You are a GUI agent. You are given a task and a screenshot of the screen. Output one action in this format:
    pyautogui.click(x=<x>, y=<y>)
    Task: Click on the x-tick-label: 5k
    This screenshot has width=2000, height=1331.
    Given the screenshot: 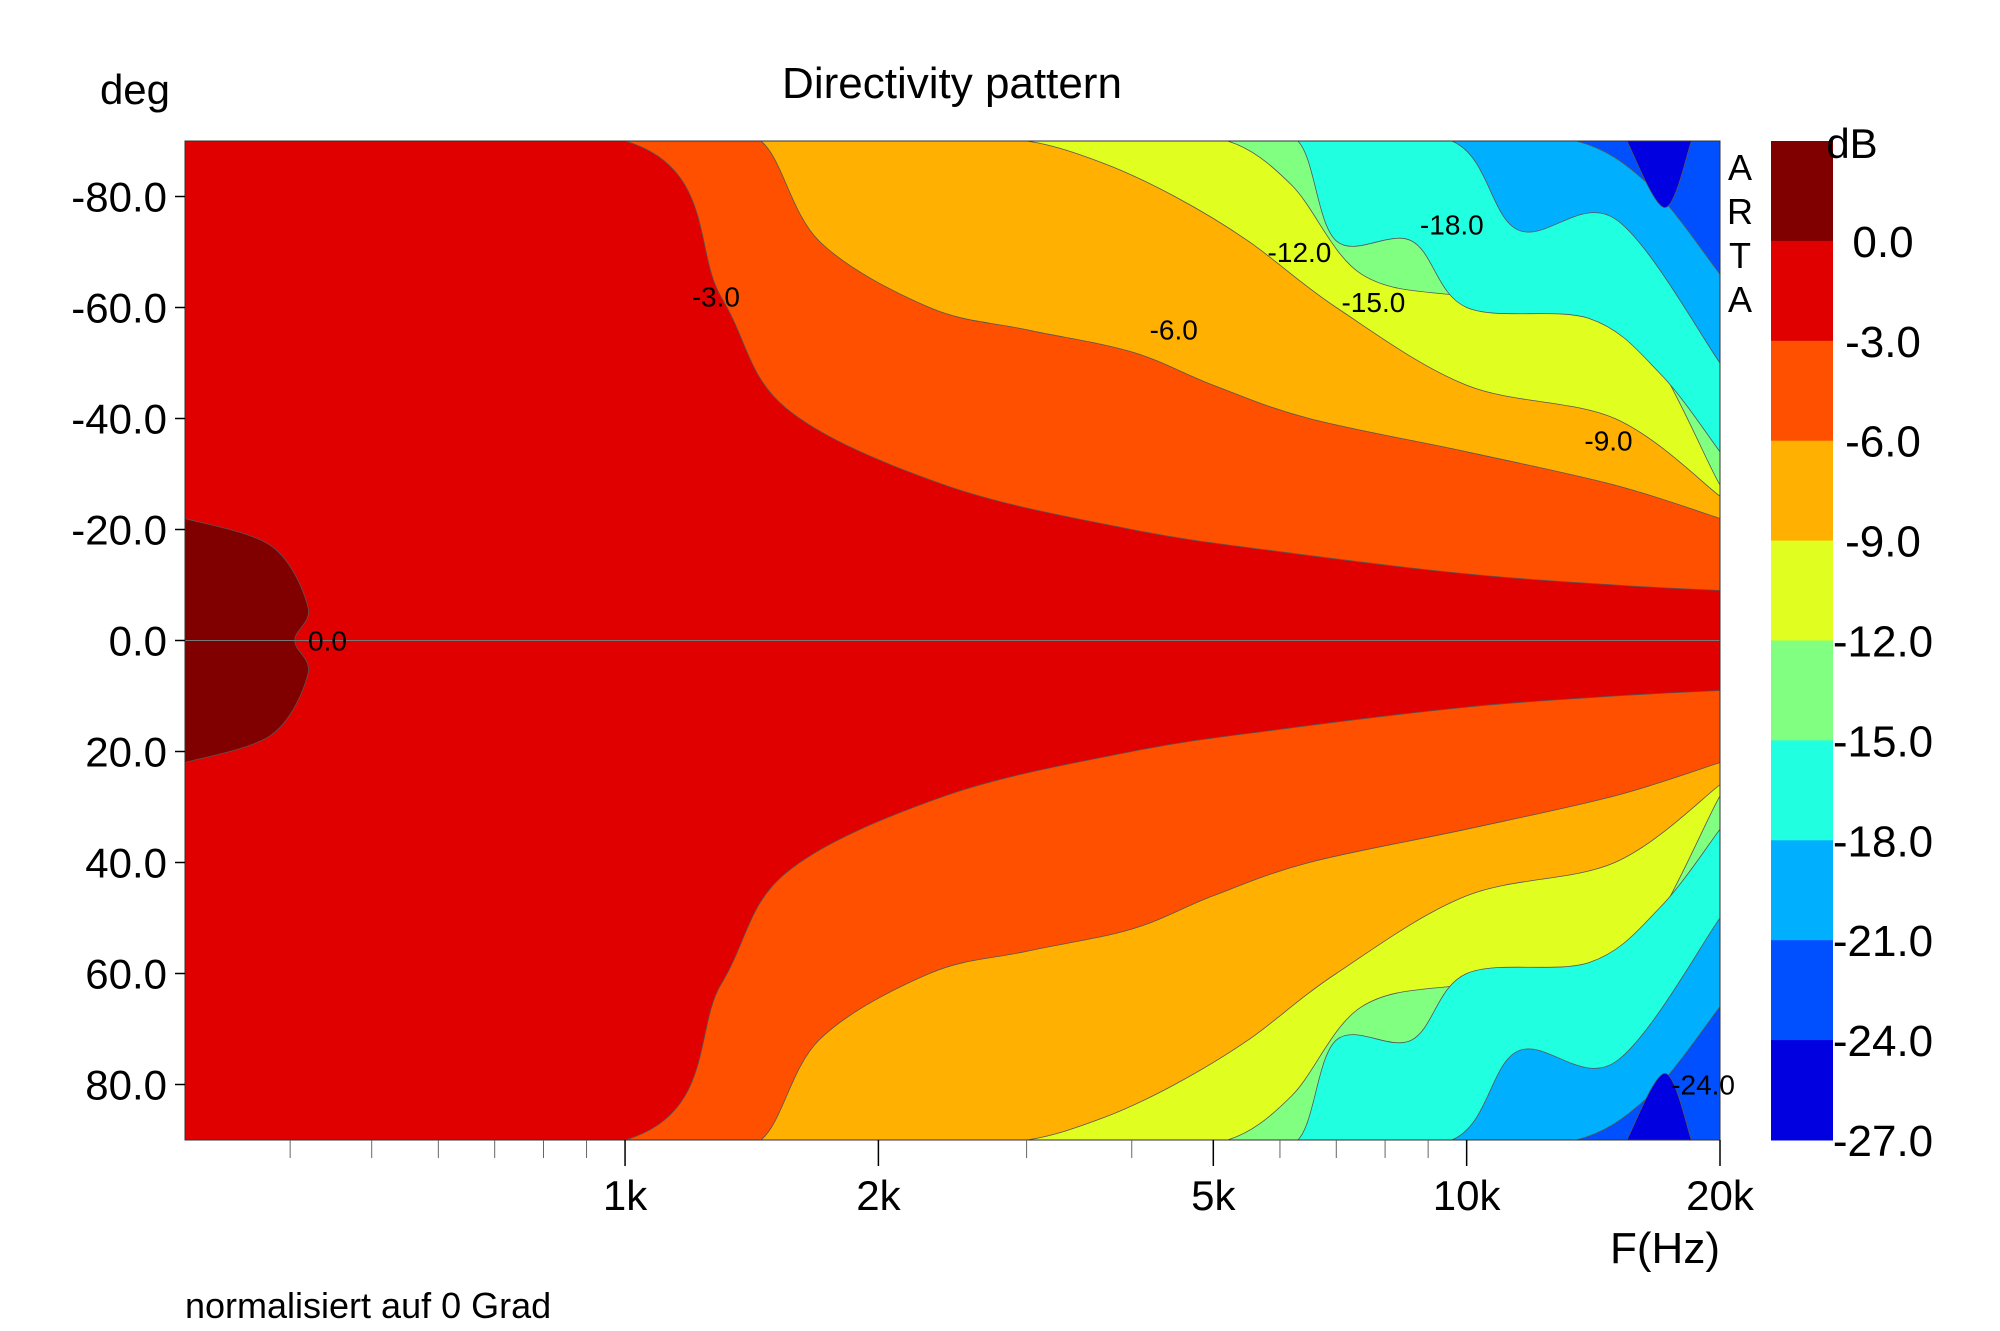 What is the action you would take?
    pyautogui.click(x=1213, y=1195)
    